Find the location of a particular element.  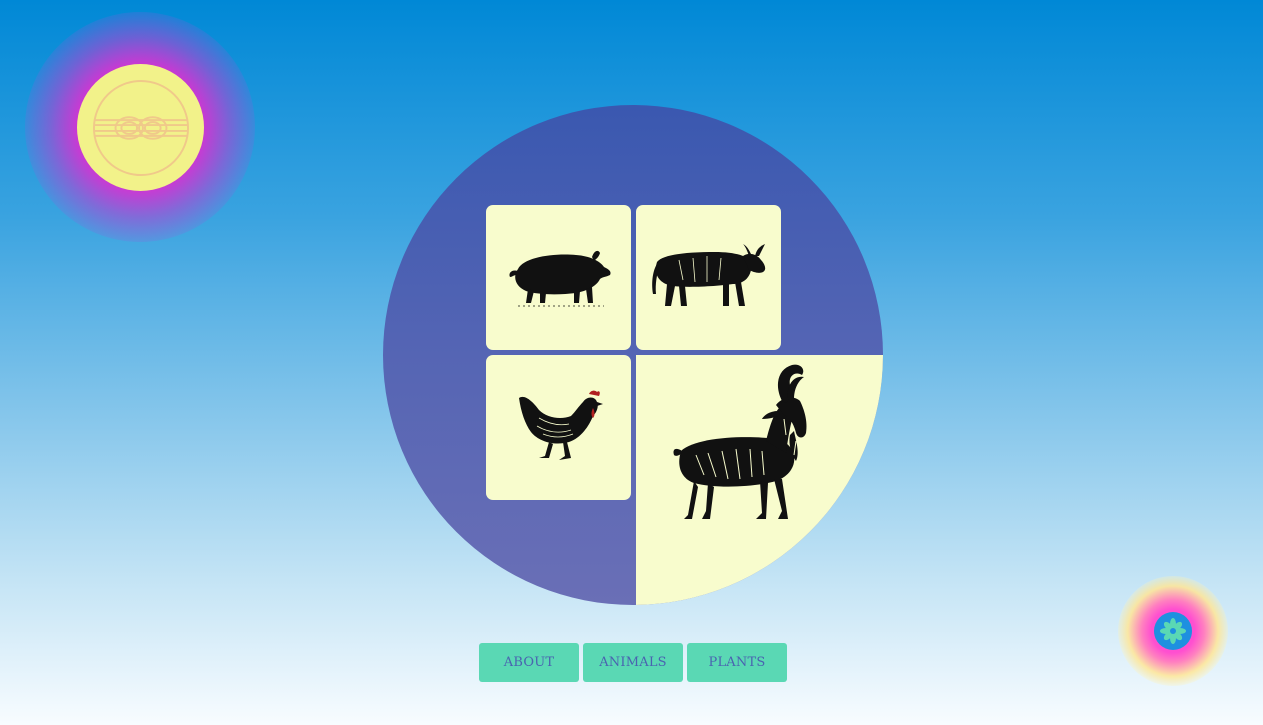

flower-badge-button is located at coordinates (1173, 631).